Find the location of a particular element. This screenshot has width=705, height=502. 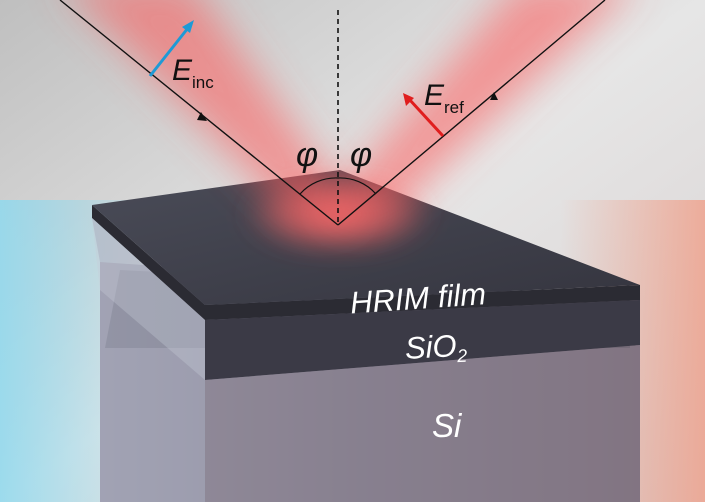

angle-label-right: φ is located at coordinates (361, 155).